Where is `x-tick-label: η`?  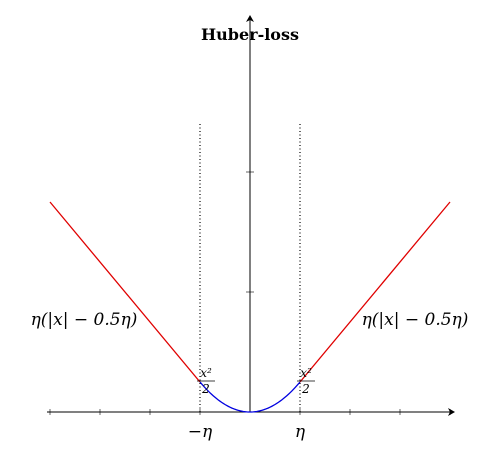
x-tick-label: η is located at coordinates (300, 432).